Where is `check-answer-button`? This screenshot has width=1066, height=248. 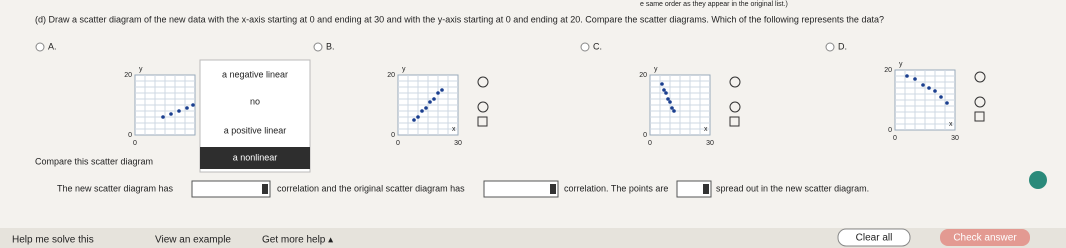 check-answer-button is located at coordinates (985, 237).